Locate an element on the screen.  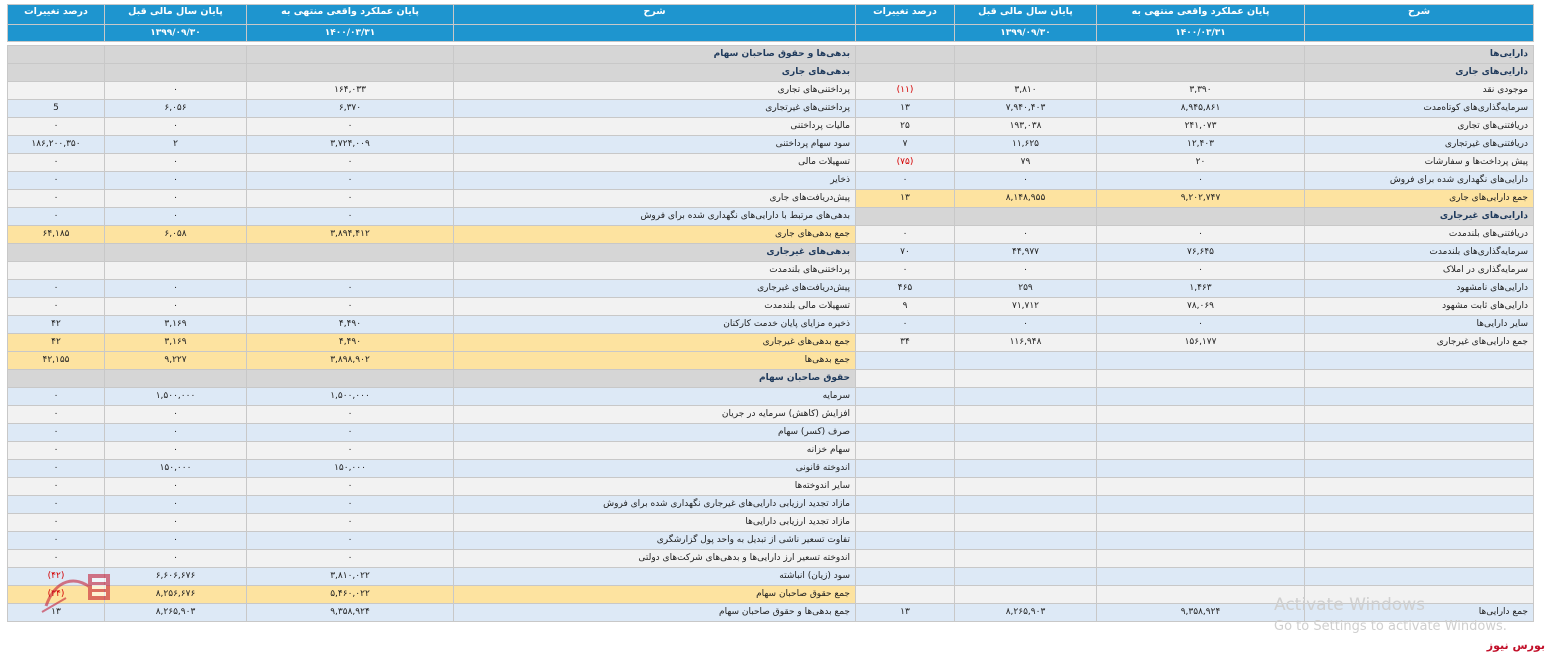
liabilities-label-cell: سود (زیان) انباشته is located at coordinates (654, 576).